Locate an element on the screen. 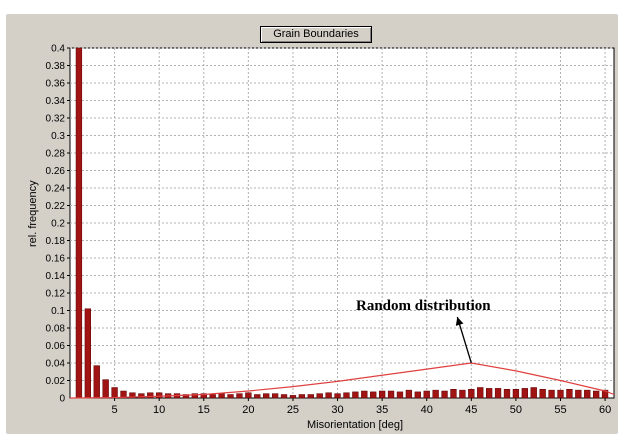 This screenshot has height=442, width=626. y-tick-label: 0.3 is located at coordinates (58, 136).